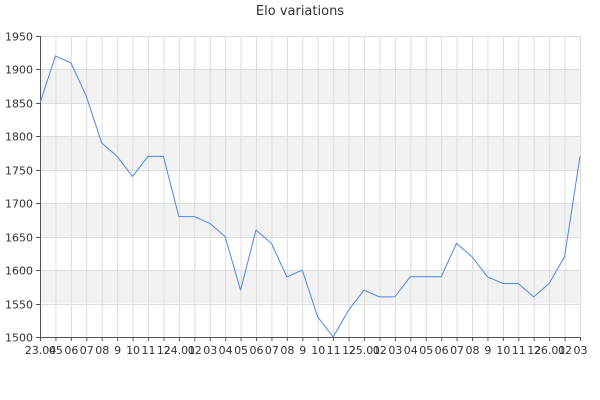 The height and width of the screenshot is (400, 600). What do you see at coordinates (180, 350) in the screenshot?
I see `x-tick-label: 24.01` at bounding box center [180, 350].